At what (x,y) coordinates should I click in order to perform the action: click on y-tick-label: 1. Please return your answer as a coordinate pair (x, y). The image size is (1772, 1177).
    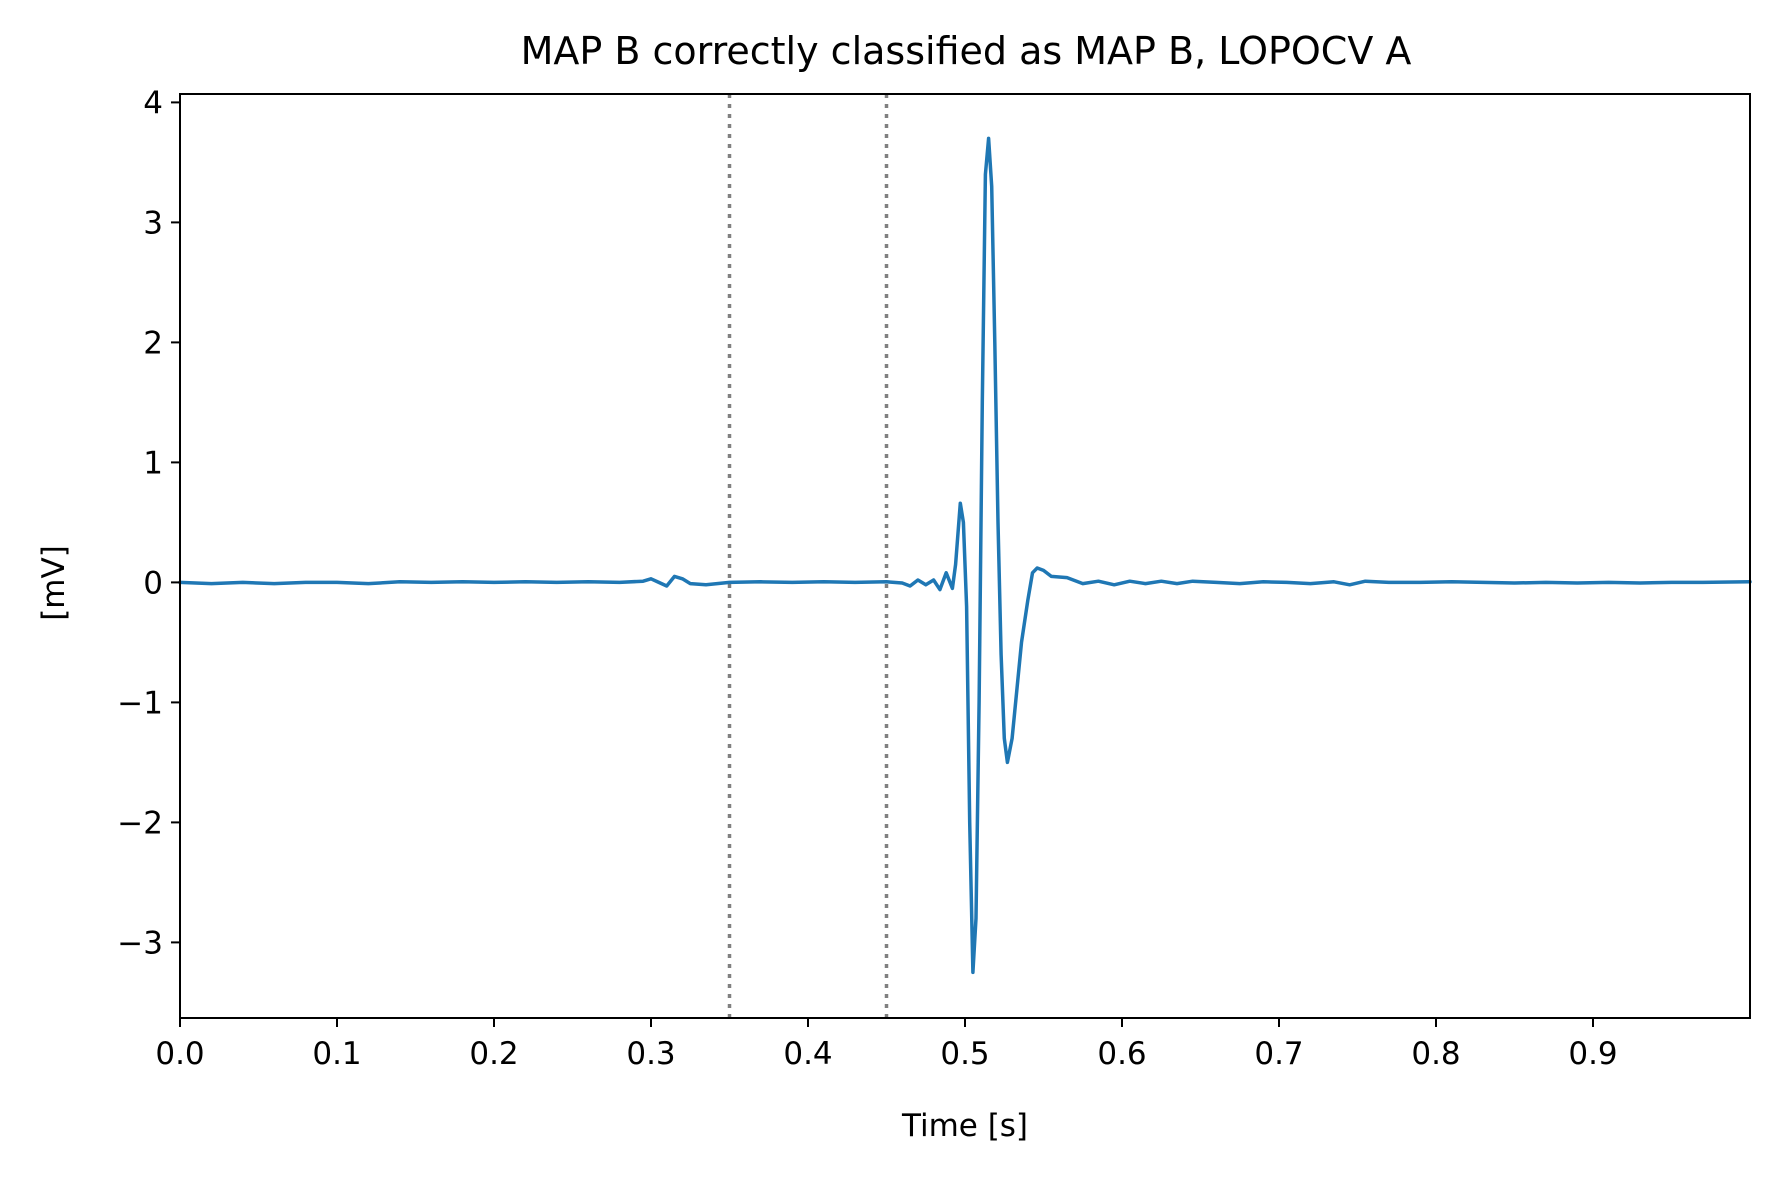
    Looking at the image, I should click on (153, 463).